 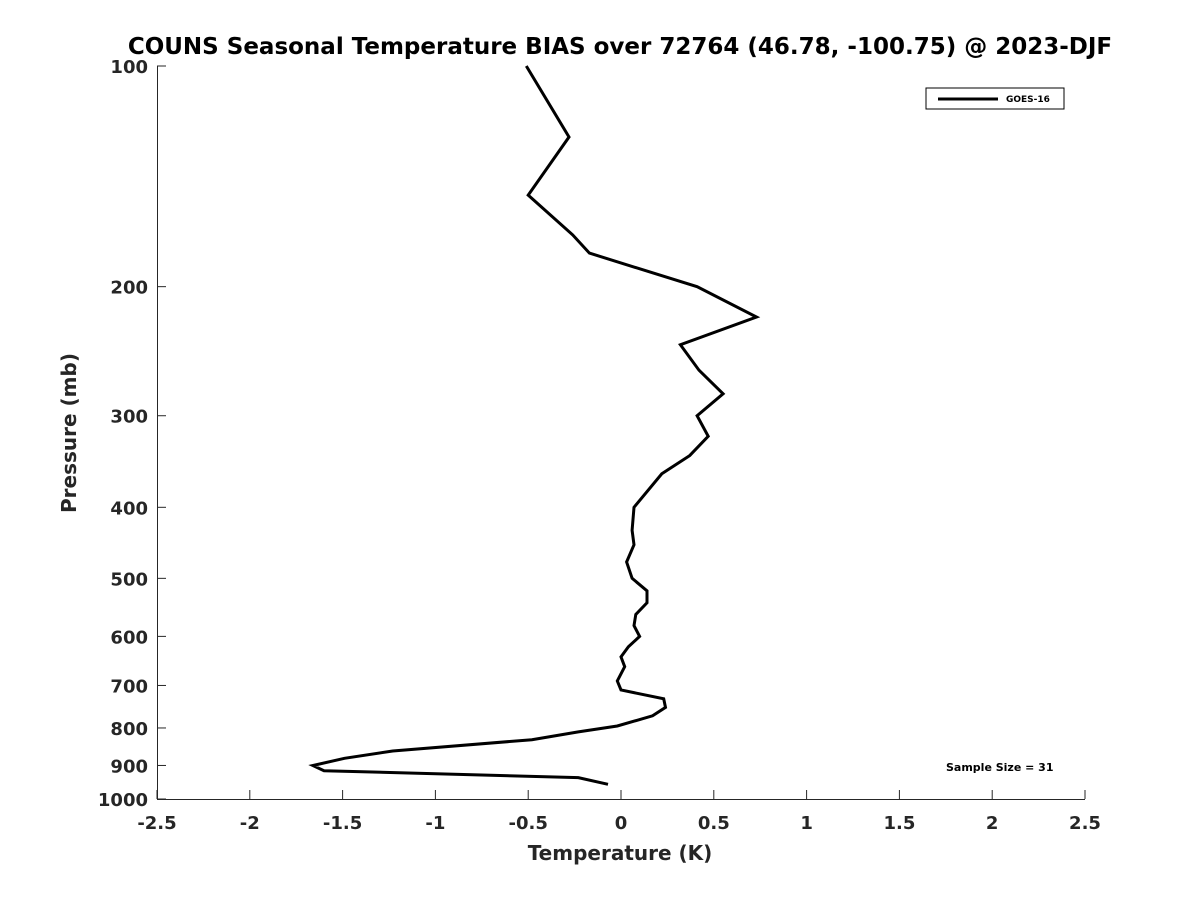 I want to click on sample-size-annotation: Sample Size = 31, so click(x=999, y=767).